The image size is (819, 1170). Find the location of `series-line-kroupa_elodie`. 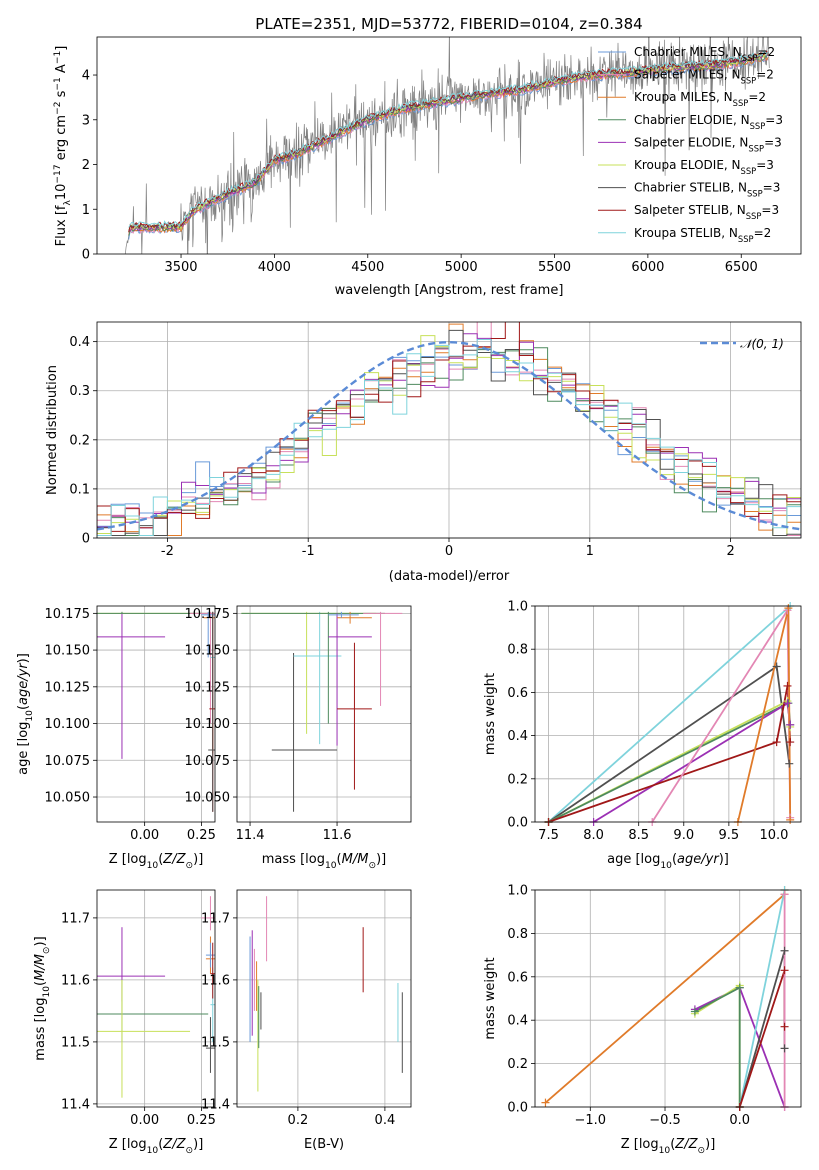

series-line-kroupa_elodie is located at coordinates (717, 1045).